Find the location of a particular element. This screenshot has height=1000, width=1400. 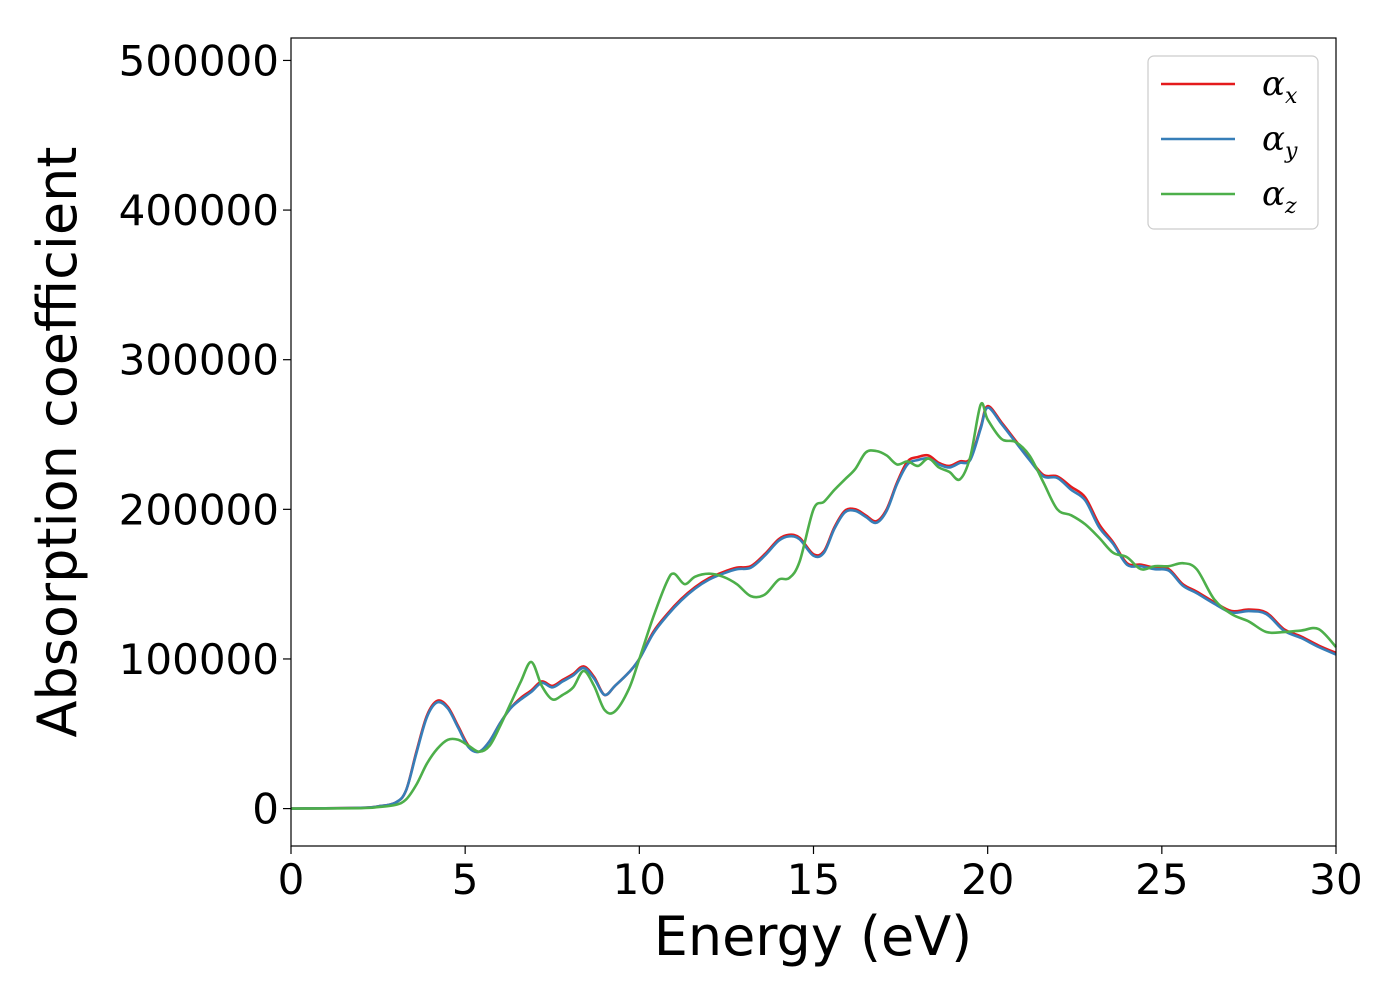

y-tick-label: 200000 is located at coordinates (199, 509).